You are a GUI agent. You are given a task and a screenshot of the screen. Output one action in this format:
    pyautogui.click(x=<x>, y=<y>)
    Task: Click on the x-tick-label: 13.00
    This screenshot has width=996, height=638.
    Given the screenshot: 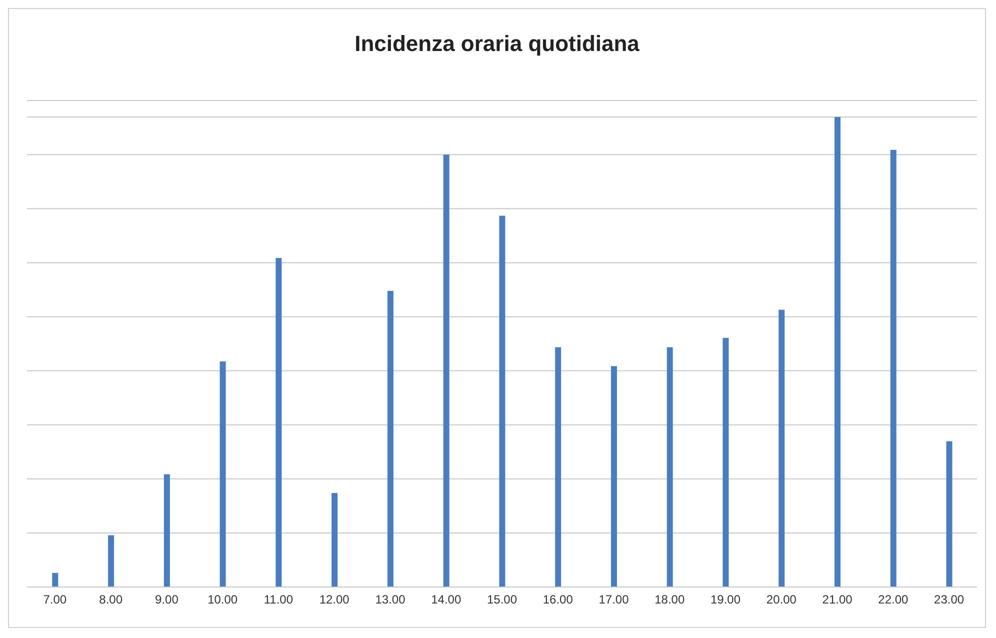 What is the action you would take?
    pyautogui.click(x=390, y=599)
    